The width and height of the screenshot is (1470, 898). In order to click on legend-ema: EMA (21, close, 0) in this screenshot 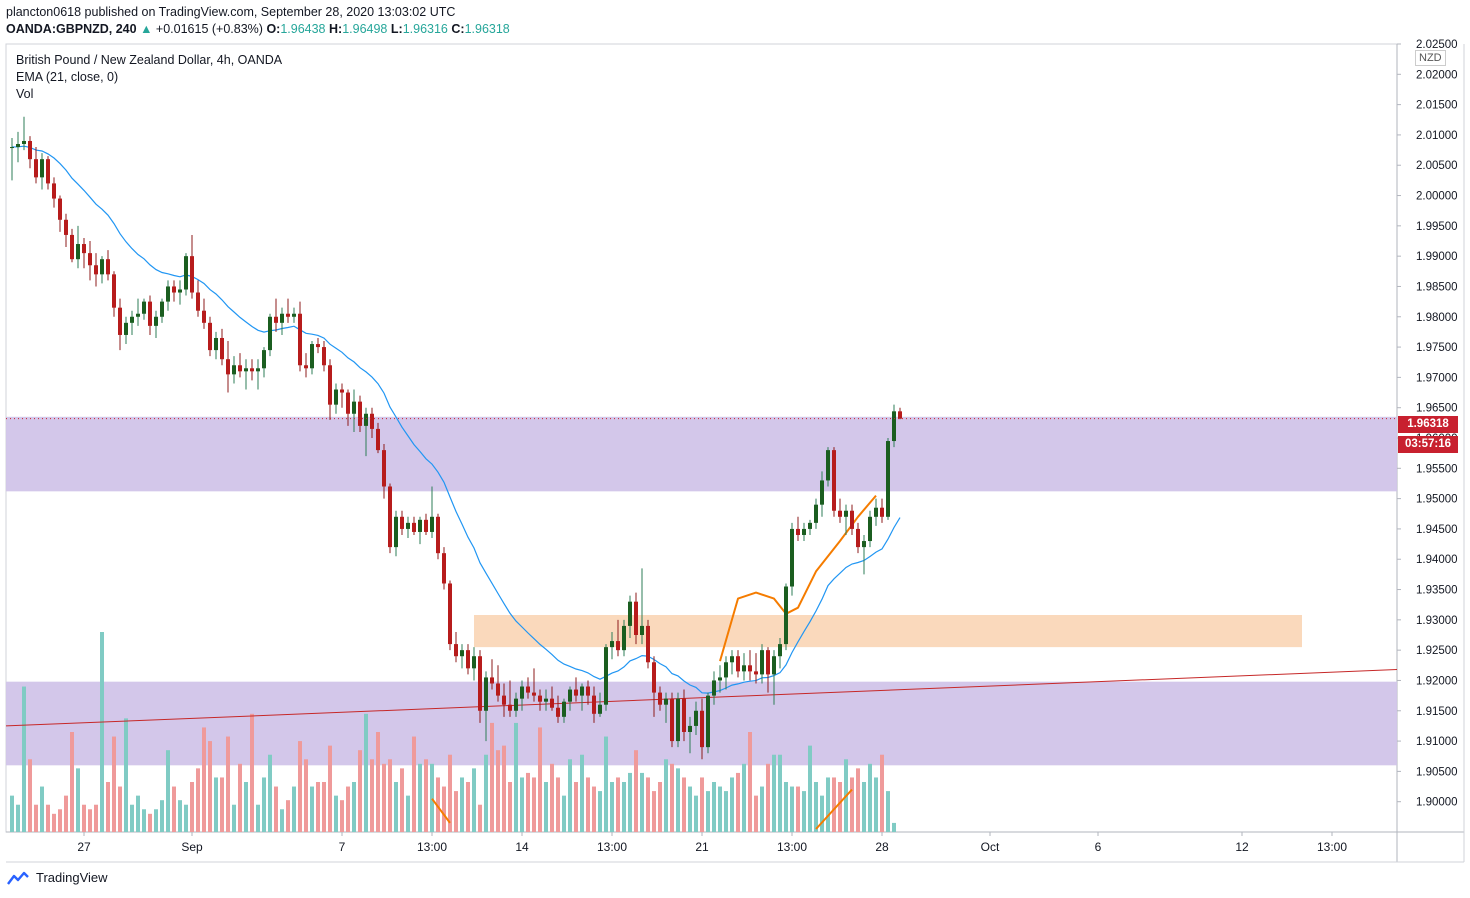, I will do `click(67, 77)`.